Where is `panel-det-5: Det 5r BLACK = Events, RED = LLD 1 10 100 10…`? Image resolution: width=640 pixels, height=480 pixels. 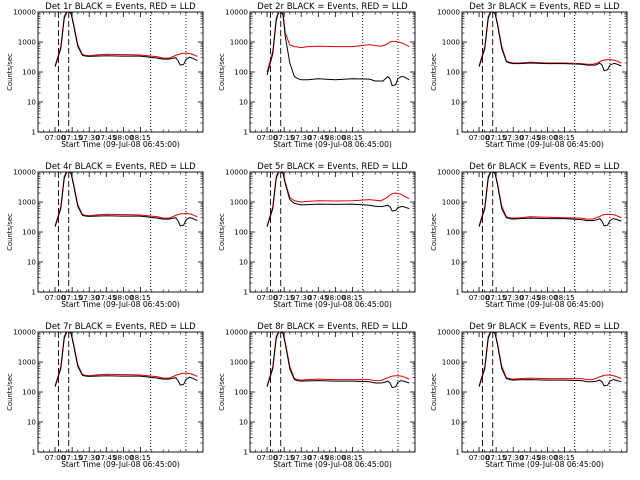 panel-det-5: Det 5r BLACK = Events, RED = LLD 1 10 100 10… is located at coordinates (317, 235).